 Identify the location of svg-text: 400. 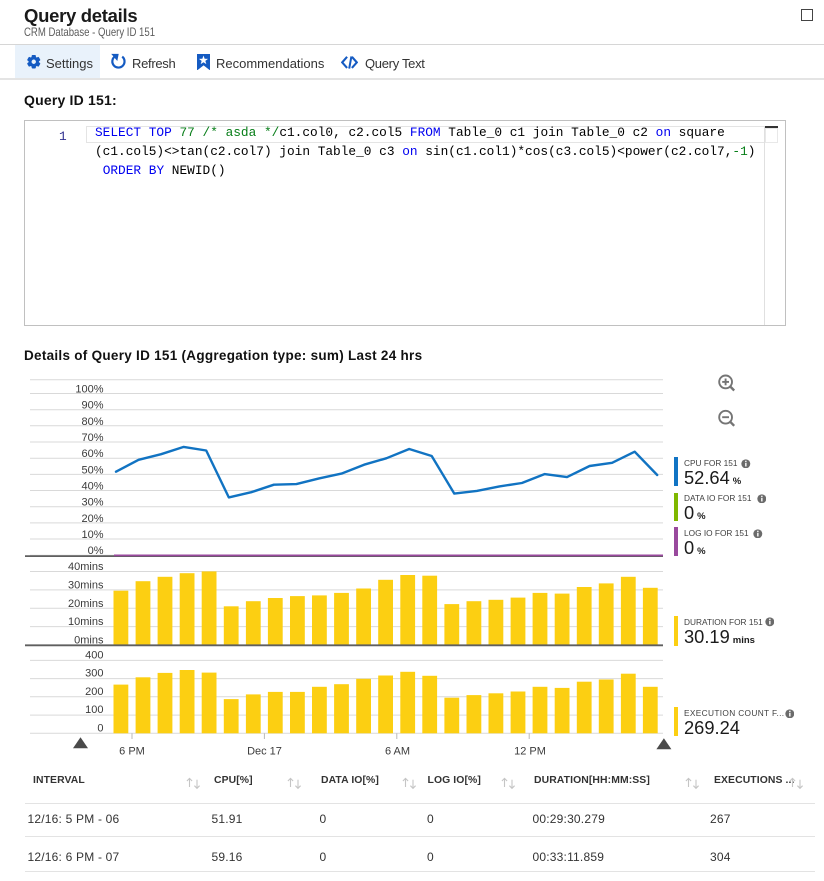
(94, 655).